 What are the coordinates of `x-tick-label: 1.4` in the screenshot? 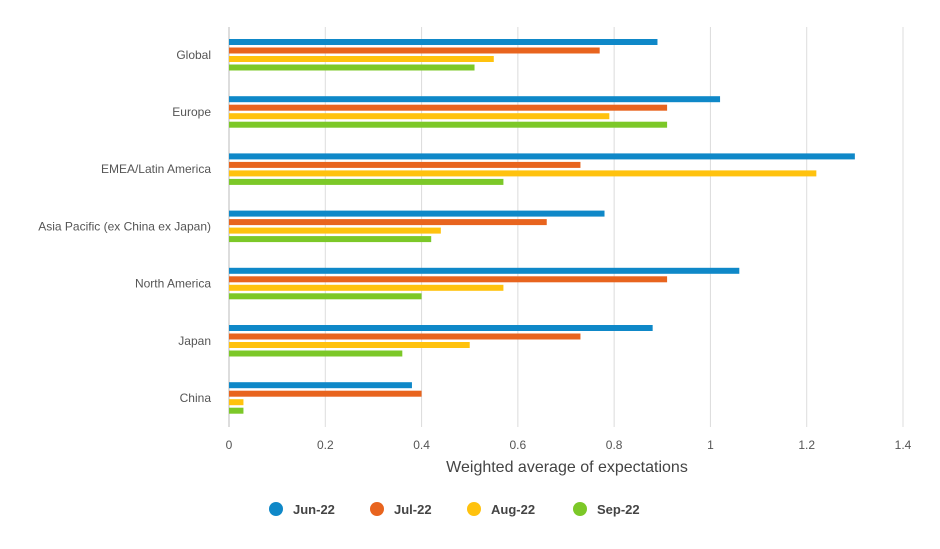 It's located at (903, 445).